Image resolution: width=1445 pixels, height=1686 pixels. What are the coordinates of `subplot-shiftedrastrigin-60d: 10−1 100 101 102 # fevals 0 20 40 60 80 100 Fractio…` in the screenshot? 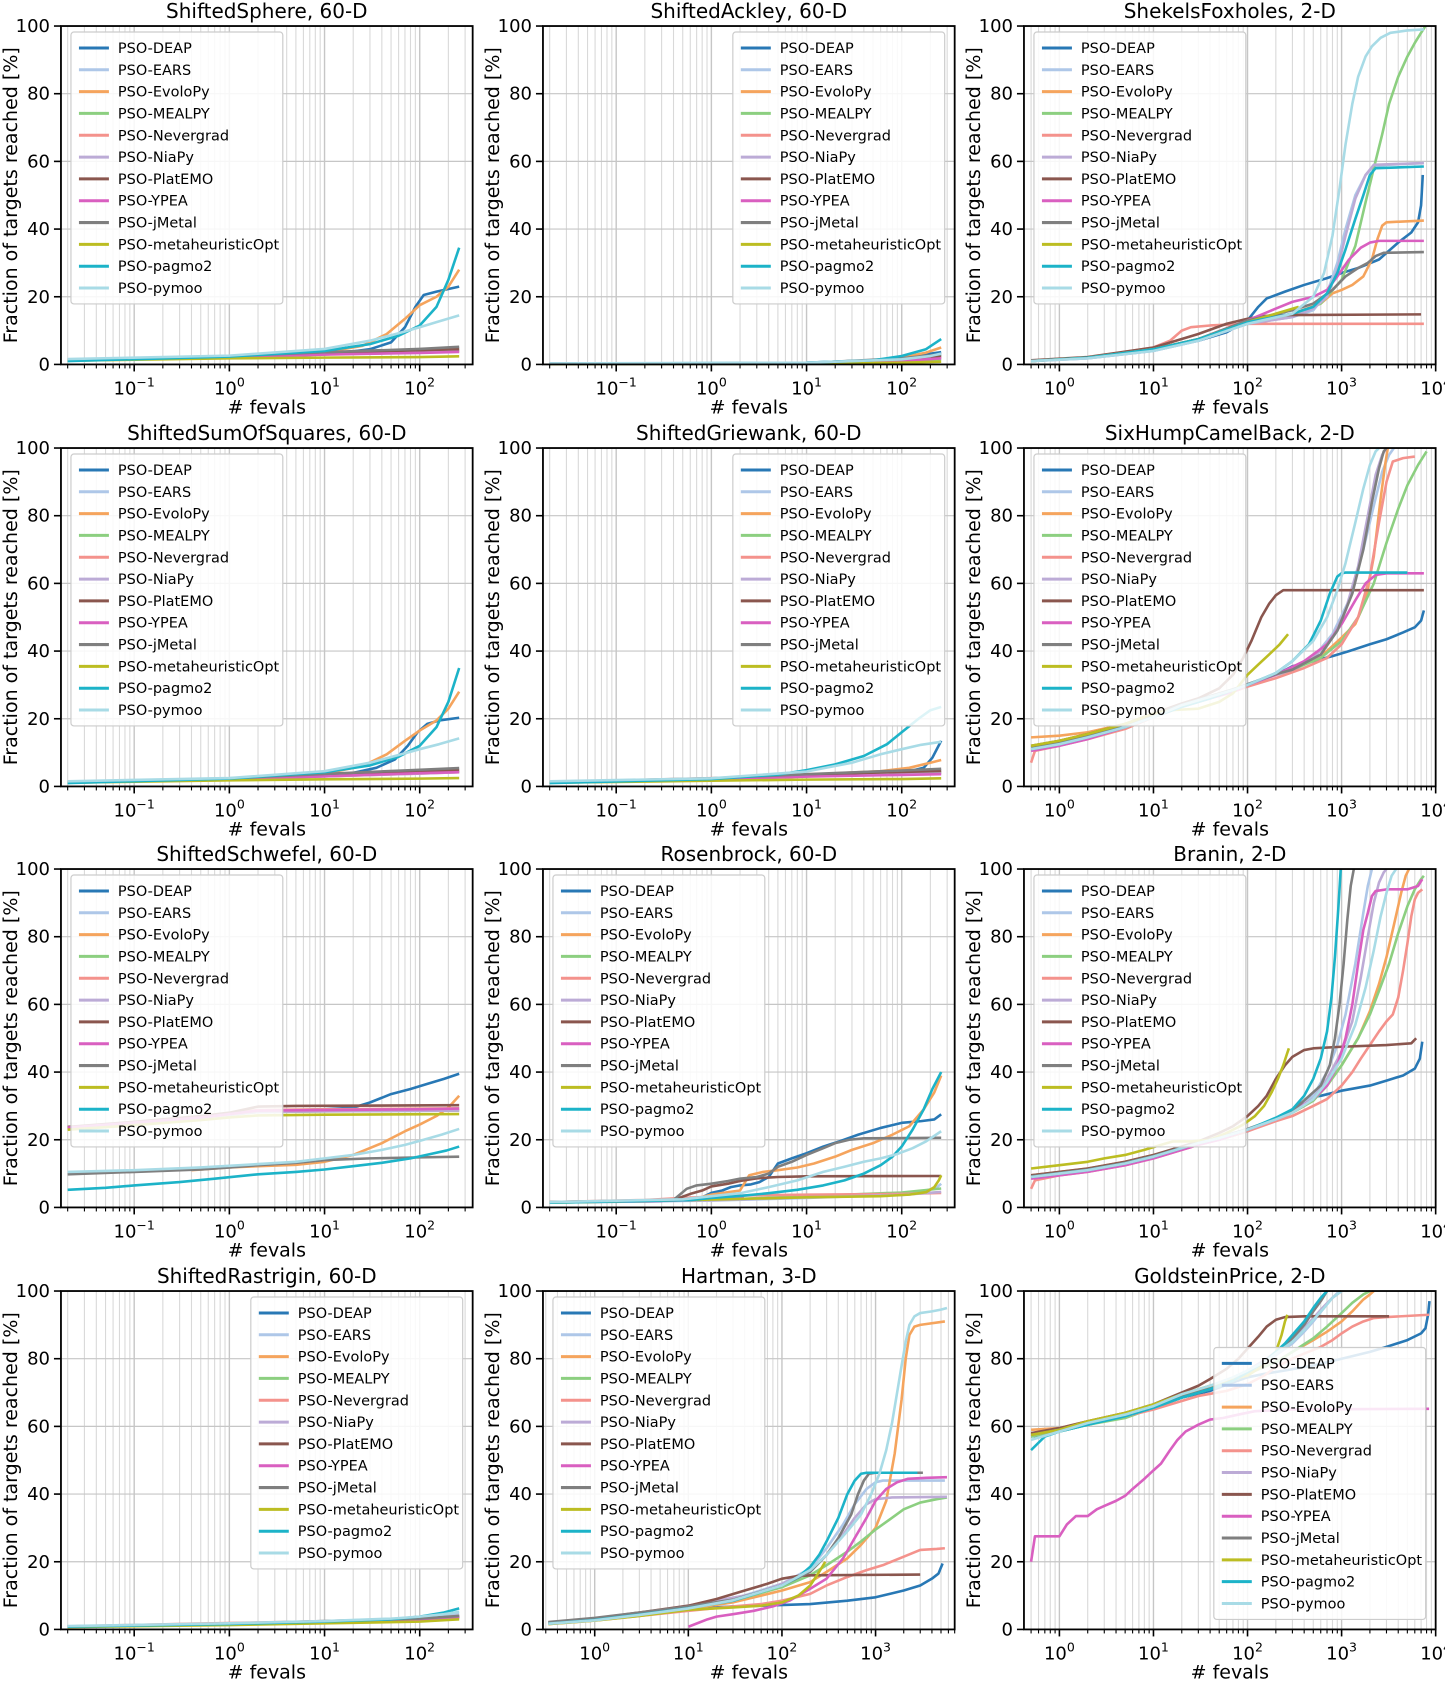 It's located at (241, 1475).